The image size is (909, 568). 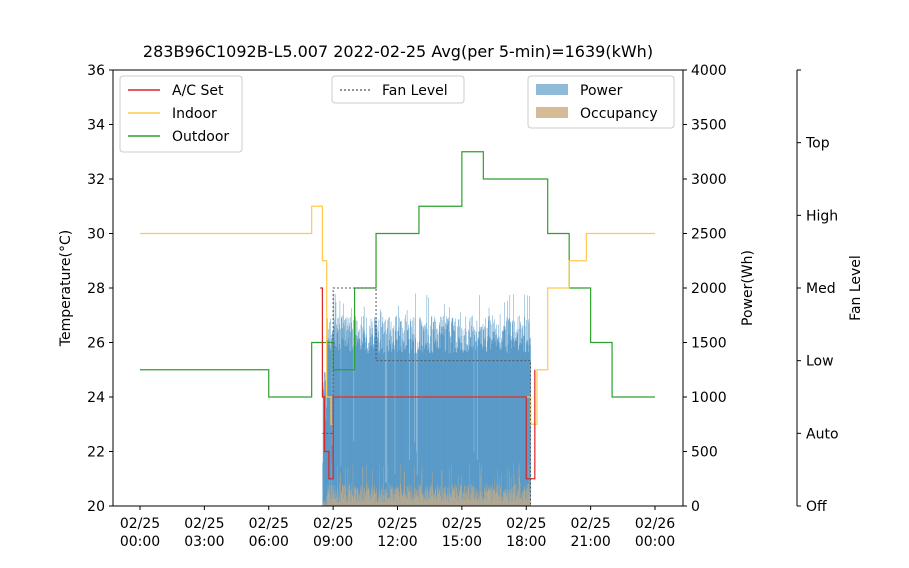 What do you see at coordinates (96, 71) in the screenshot?
I see `y-tick-label: 36` at bounding box center [96, 71].